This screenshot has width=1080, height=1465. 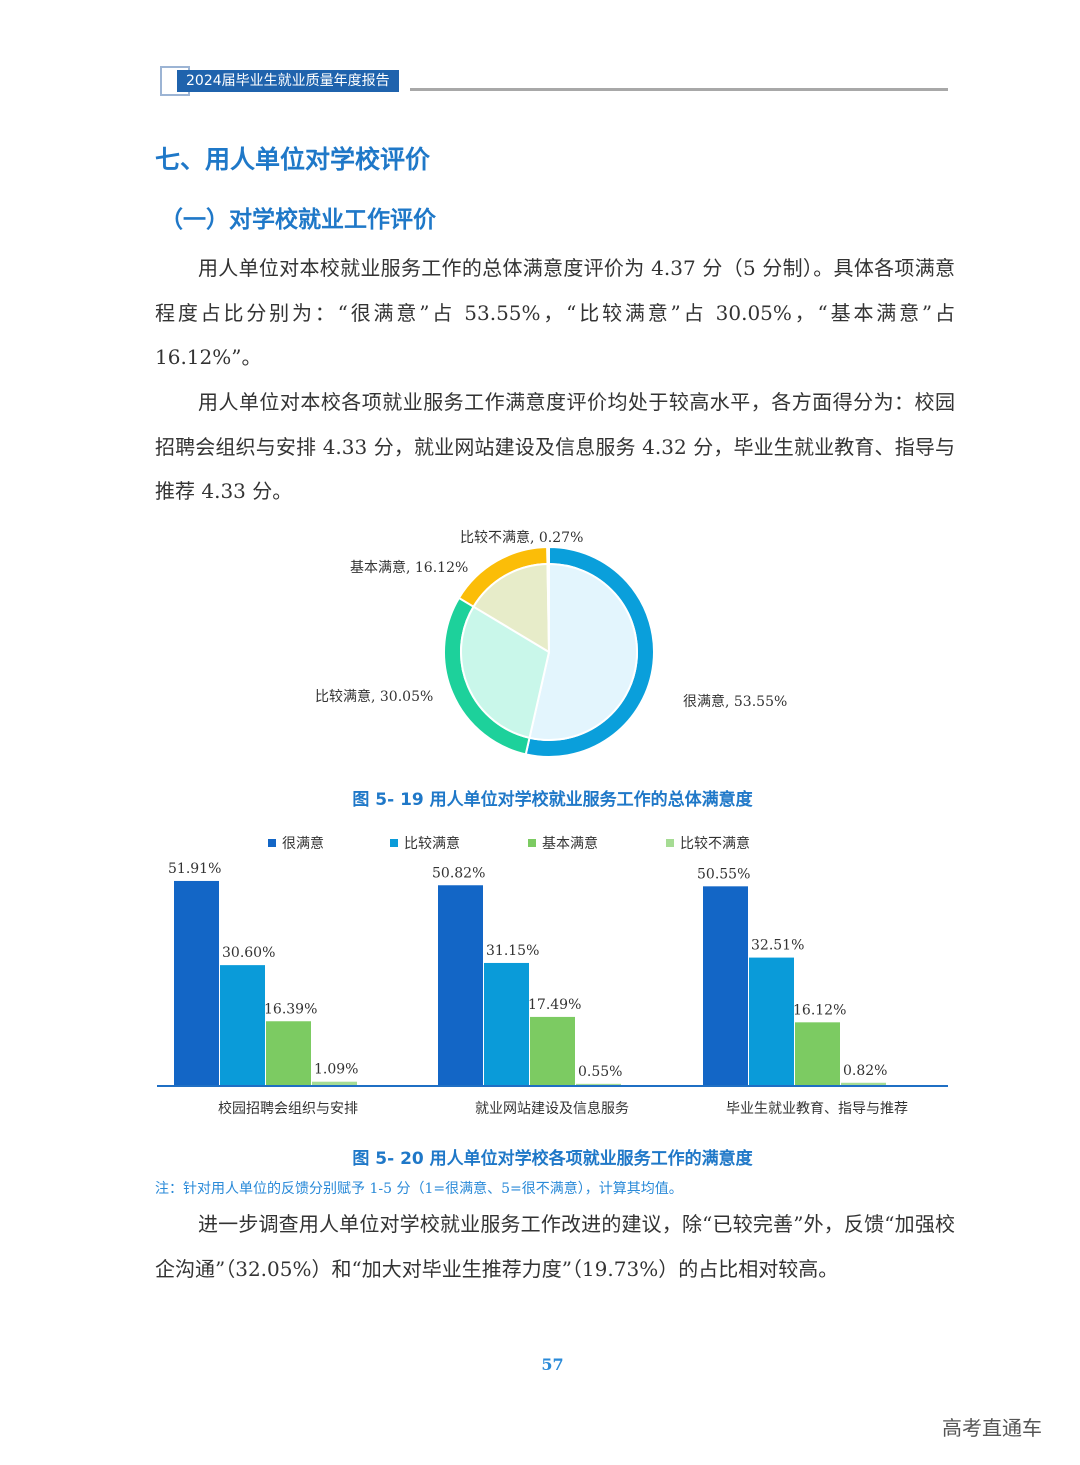 I want to click on legend-label: 比较满意, so click(x=432, y=843).